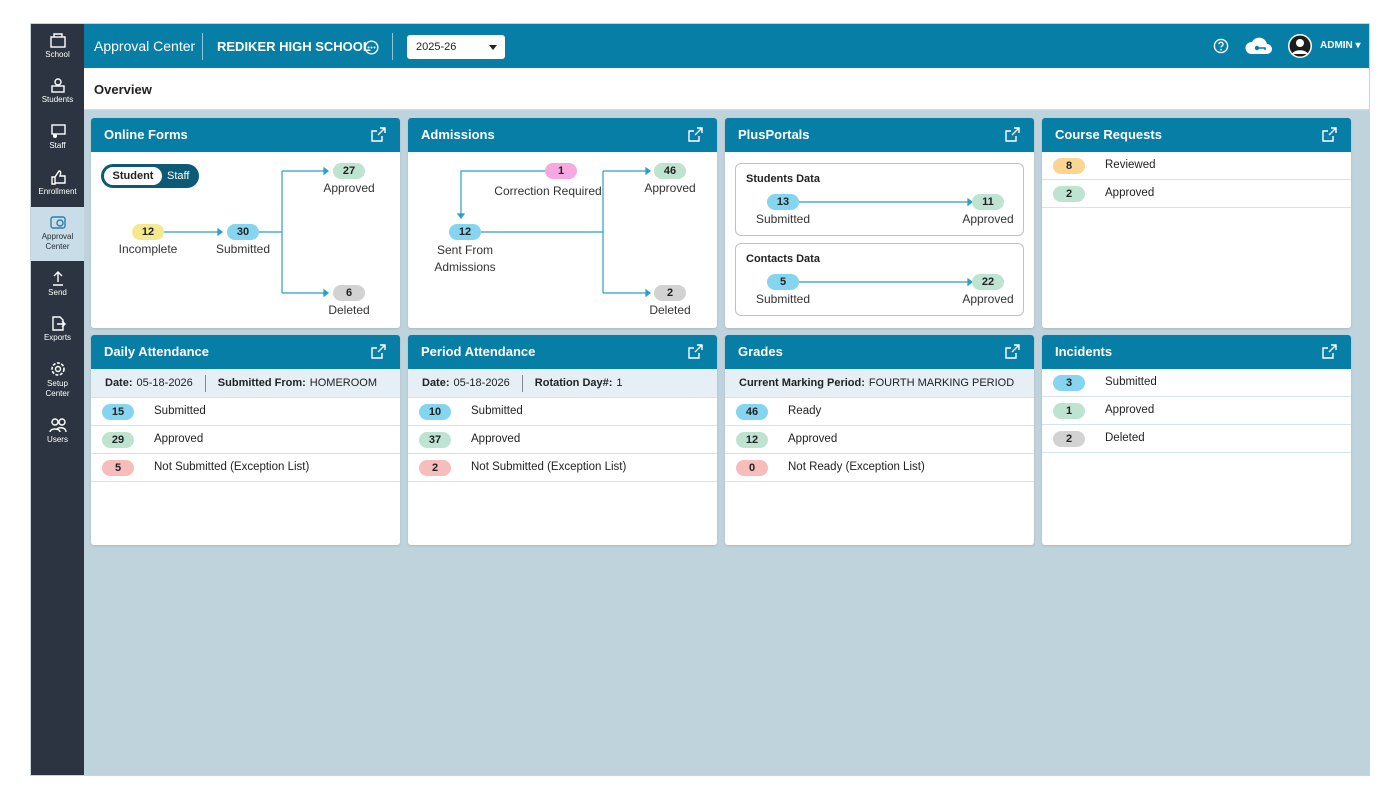 The height and width of the screenshot is (800, 1400). What do you see at coordinates (156, 351) in the screenshot?
I see `card-title: Daily Attendance` at bounding box center [156, 351].